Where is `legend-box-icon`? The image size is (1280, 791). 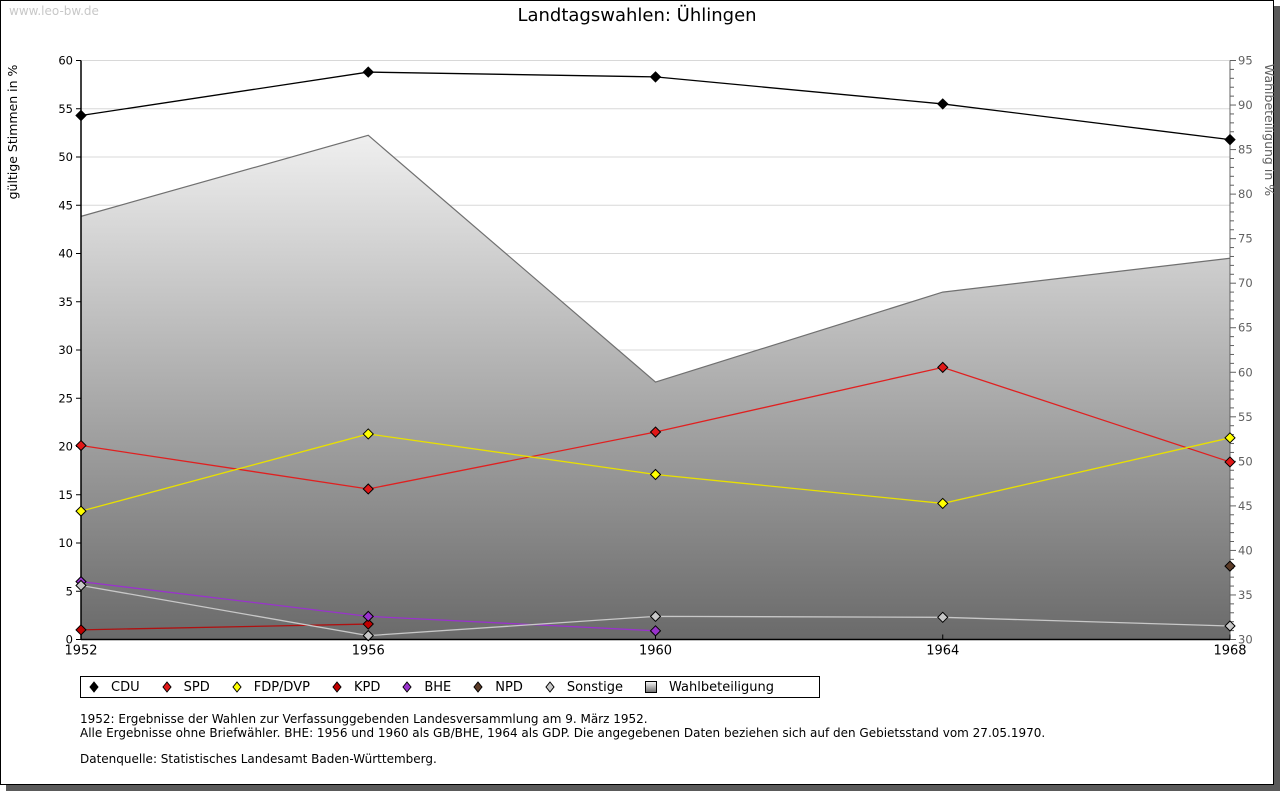 legend-box-icon is located at coordinates (651, 687).